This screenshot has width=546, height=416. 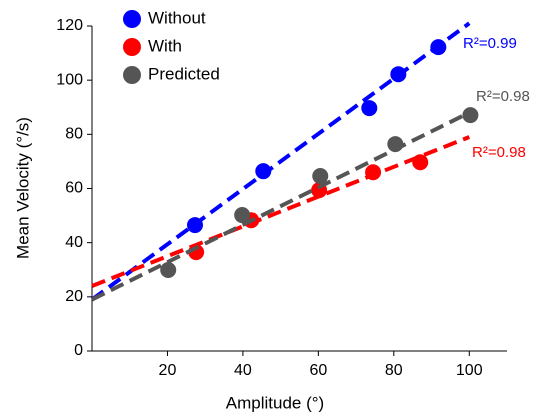 What do you see at coordinates (69, 25) in the screenshot?
I see `y-tick-label: 120` at bounding box center [69, 25].